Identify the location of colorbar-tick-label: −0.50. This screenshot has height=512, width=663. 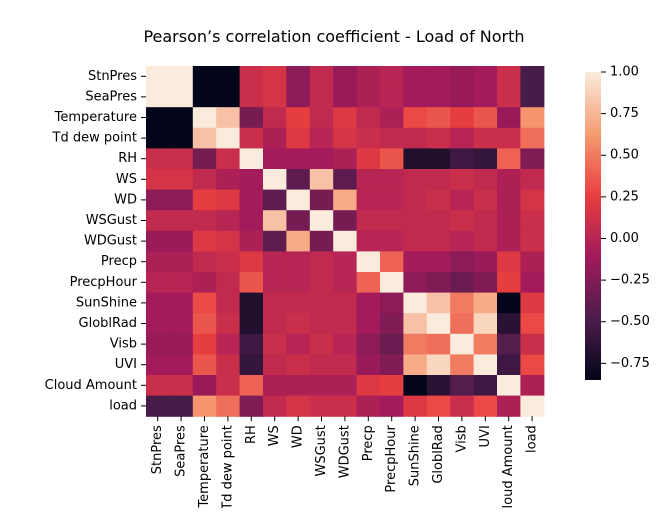
(630, 321).